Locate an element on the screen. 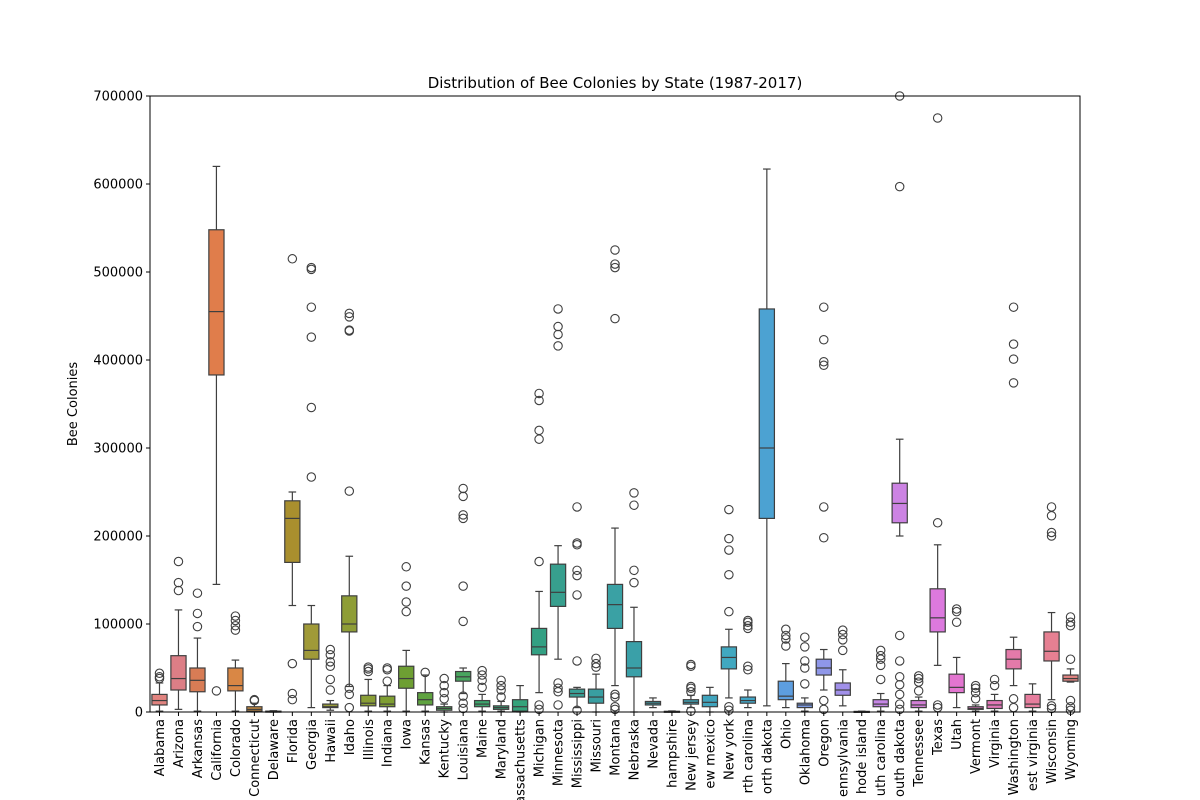 The height and width of the screenshot is (800, 1200). x-tick-label: Oregon is located at coordinates (824, 743).